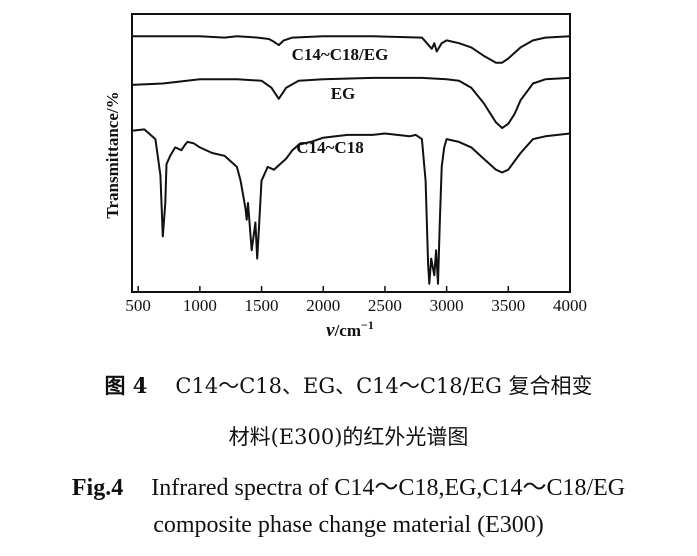 This screenshot has height=556, width=697. Describe the element at coordinates (138, 305) in the screenshot. I see `x-tick-label: 500` at that location.